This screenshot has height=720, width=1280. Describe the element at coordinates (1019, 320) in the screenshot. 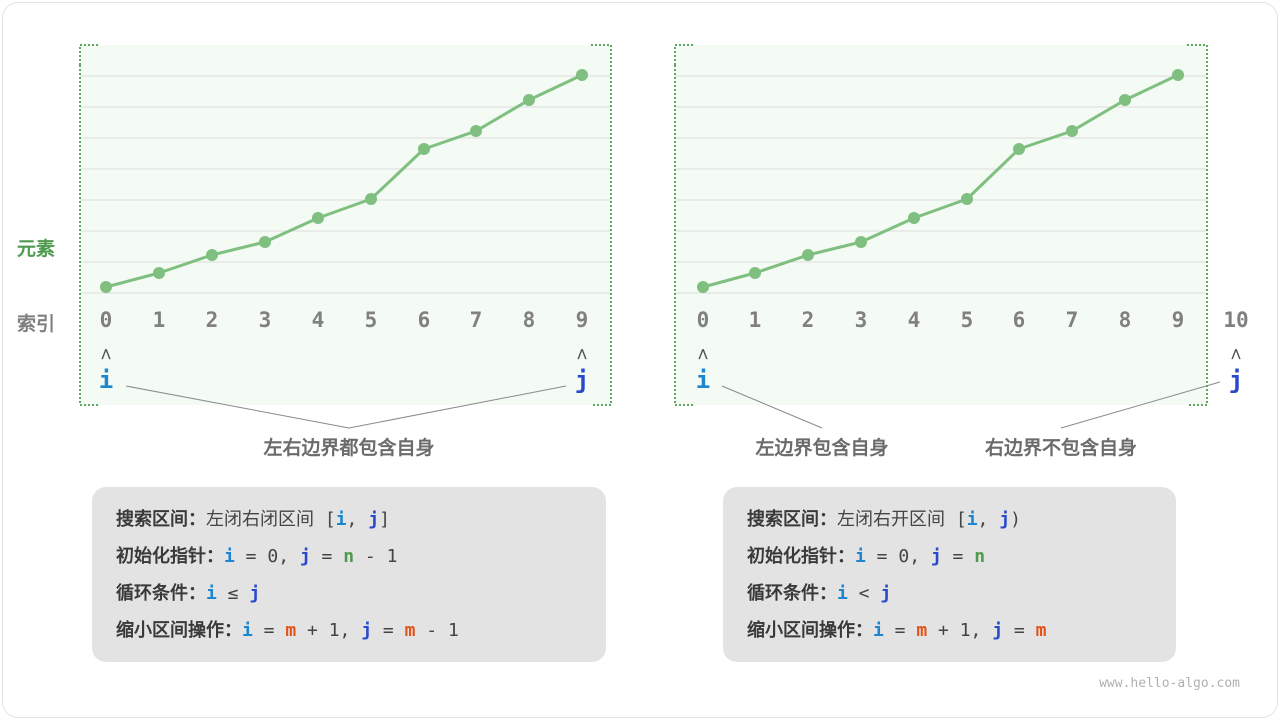

I see `index-label: 6` at that location.